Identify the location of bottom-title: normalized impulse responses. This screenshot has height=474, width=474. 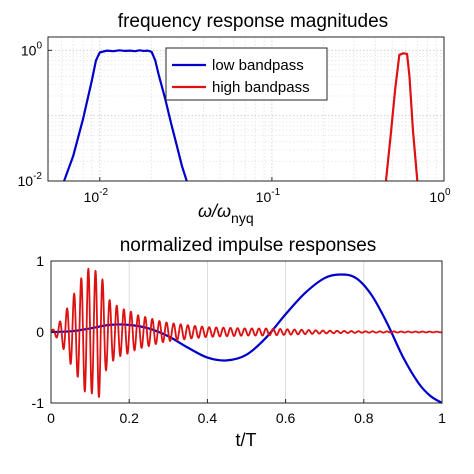
(248, 245).